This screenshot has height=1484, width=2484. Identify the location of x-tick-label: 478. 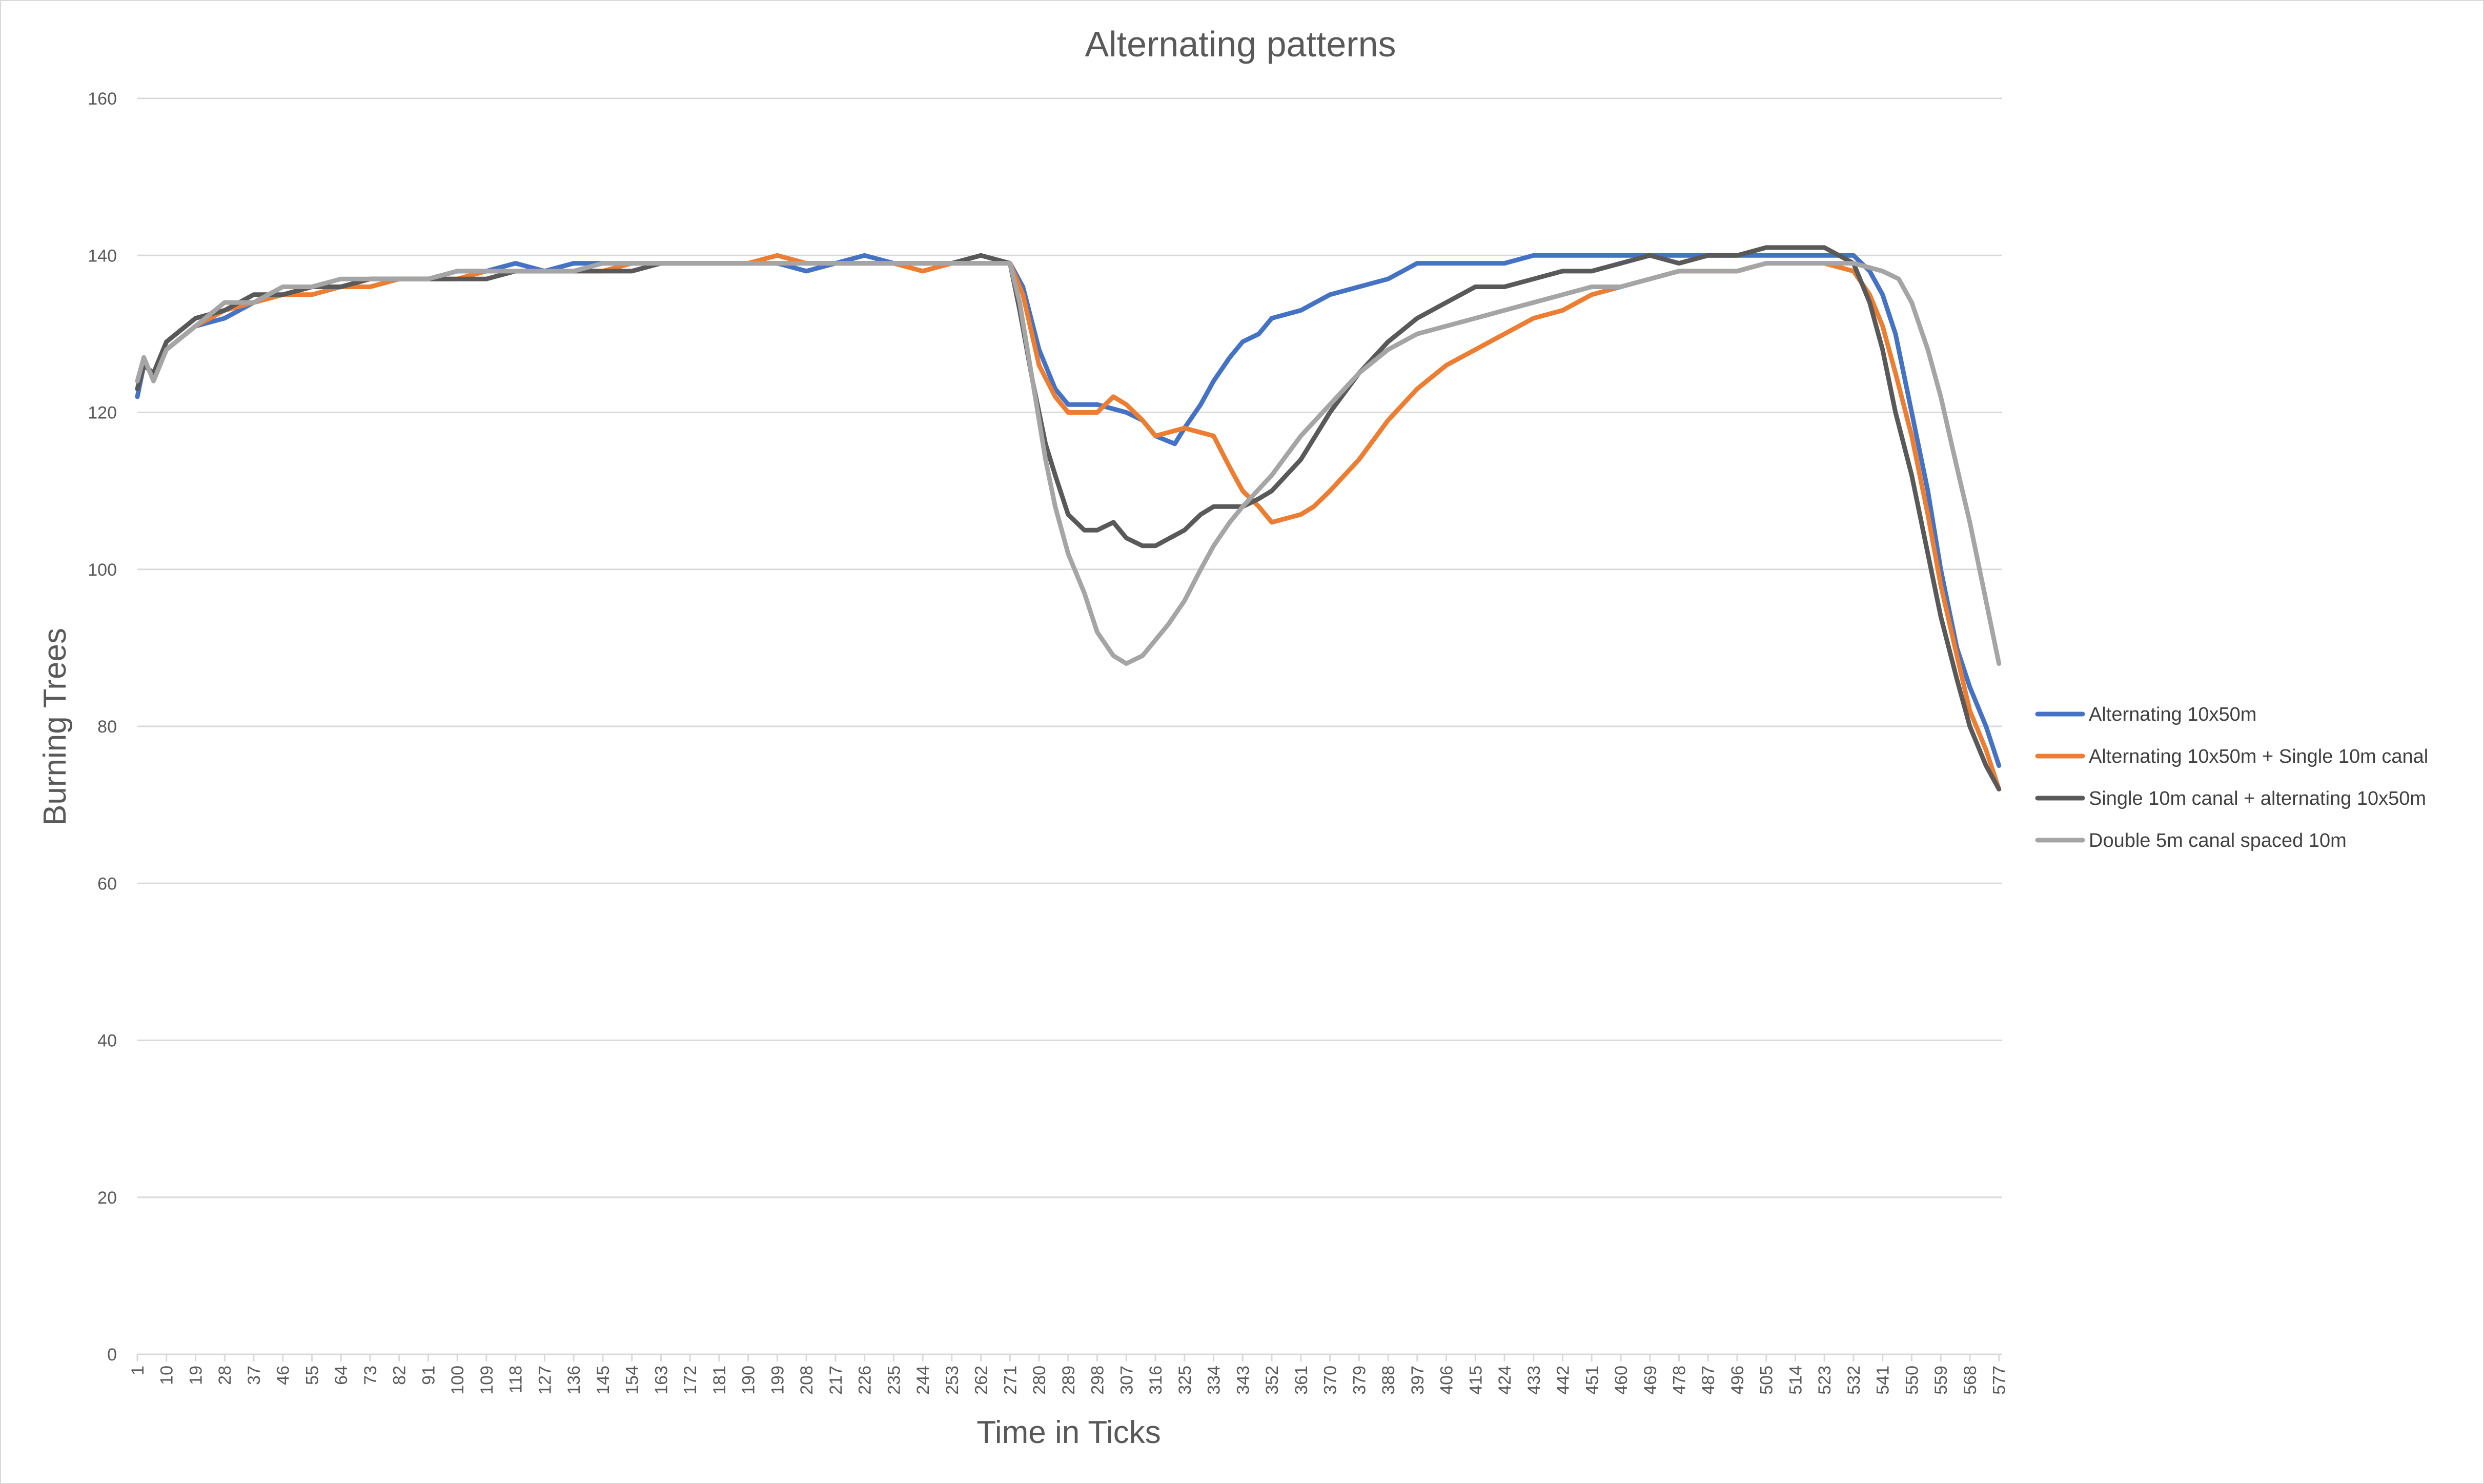
(1679, 1380).